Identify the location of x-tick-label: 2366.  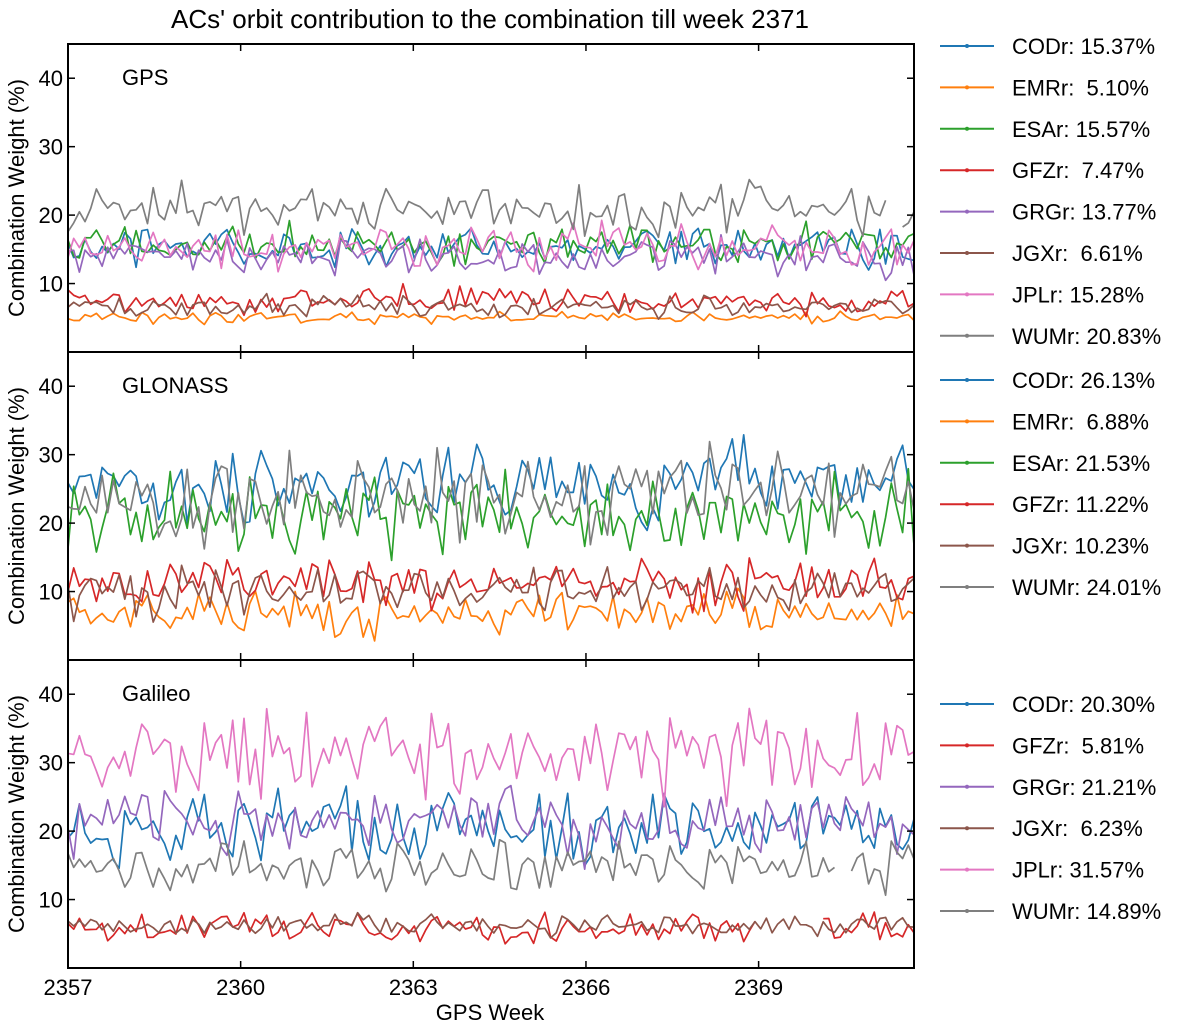
(585, 987).